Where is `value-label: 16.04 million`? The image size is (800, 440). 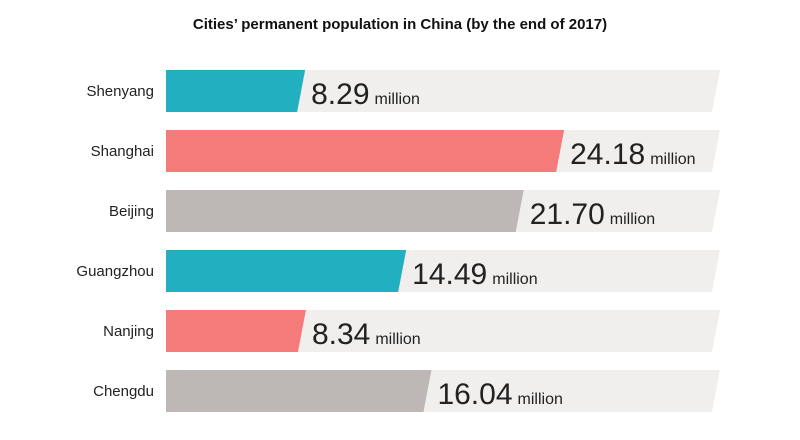
value-label: 16.04 million is located at coordinates (499, 394).